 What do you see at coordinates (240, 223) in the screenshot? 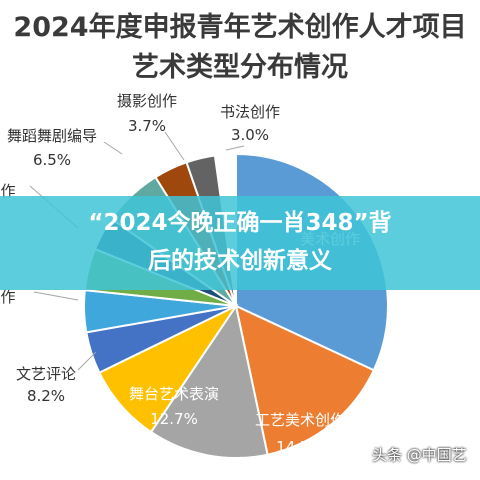
I see `banner-line-1: “2024今晚正确一肖348”背` at bounding box center [240, 223].